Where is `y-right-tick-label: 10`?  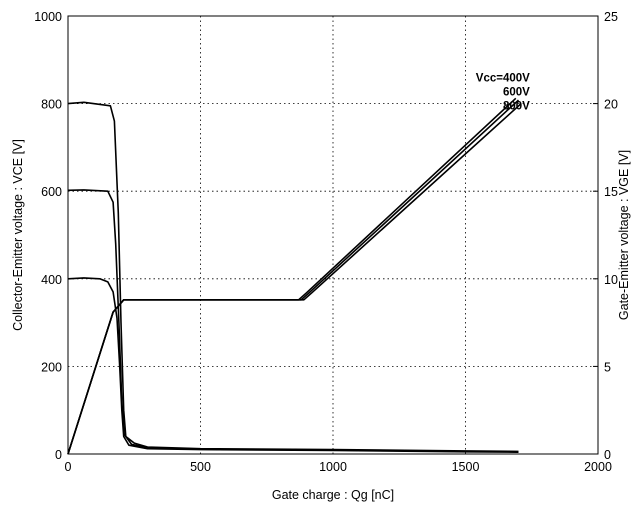 y-right-tick-label: 10 is located at coordinates (611, 280).